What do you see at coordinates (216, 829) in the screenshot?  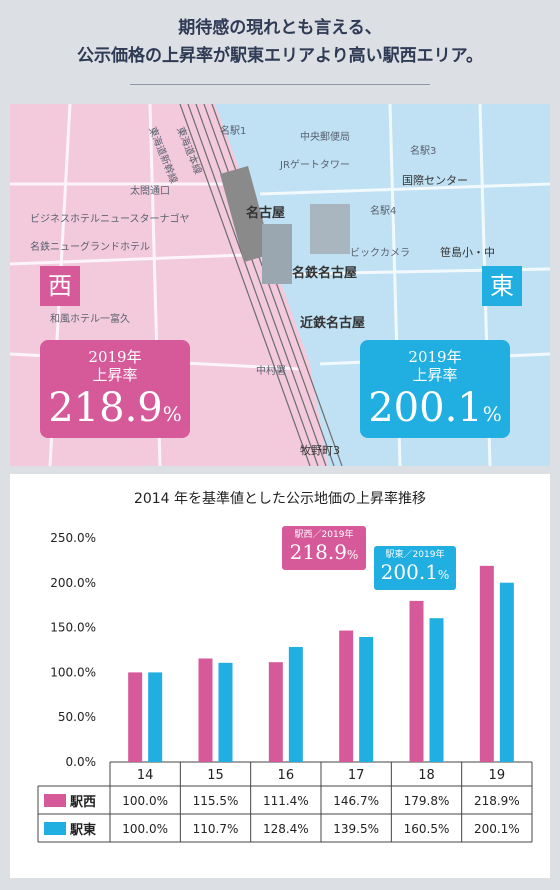 I see `table-cell-east: 110.7%` at bounding box center [216, 829].